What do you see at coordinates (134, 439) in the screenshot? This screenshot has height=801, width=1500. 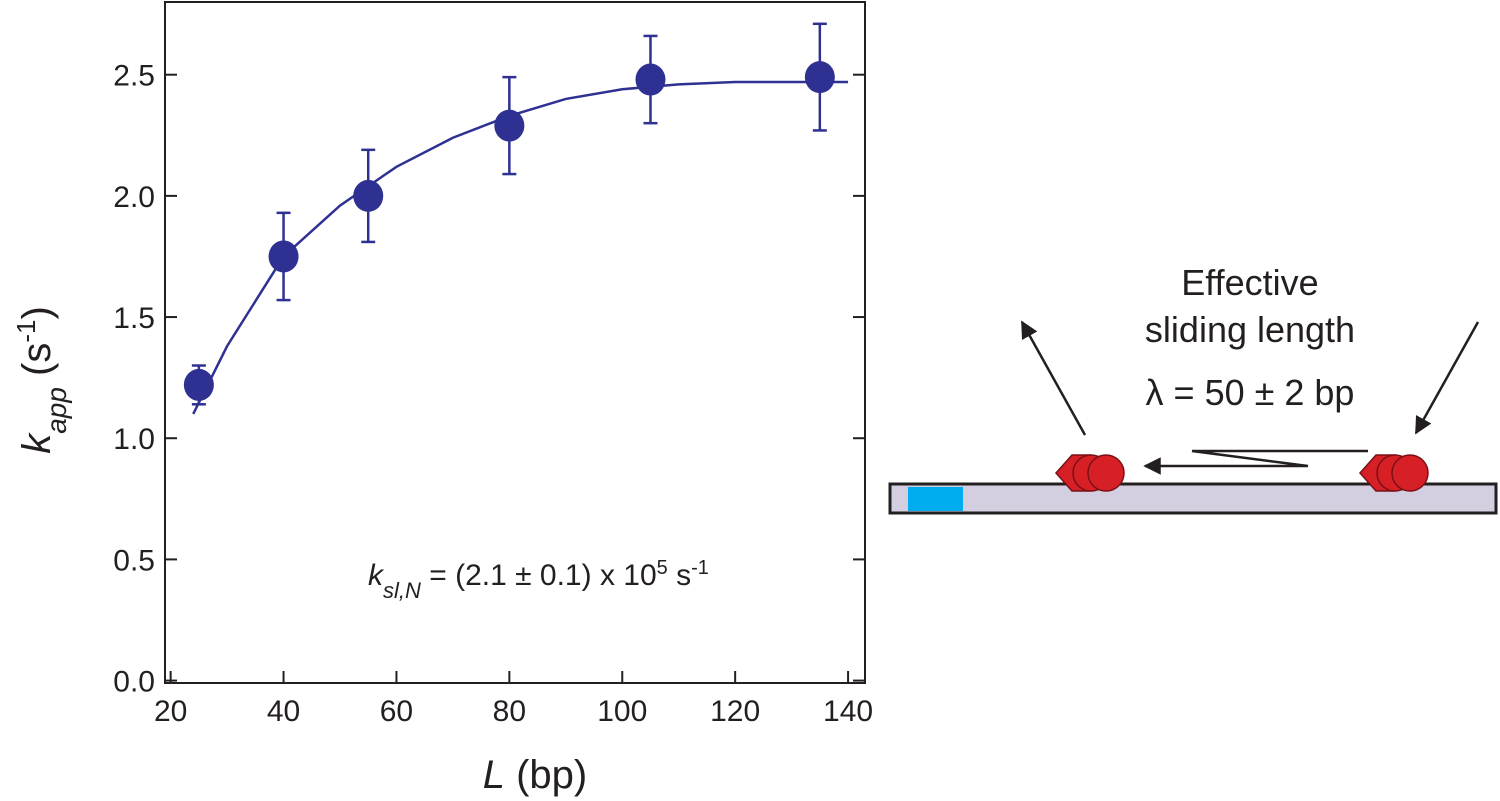 I see `y-tick-label: 1.0` at bounding box center [134, 439].